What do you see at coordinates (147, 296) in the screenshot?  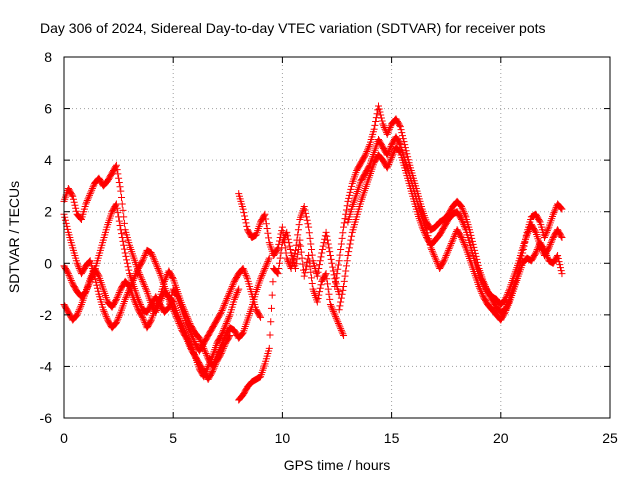 I see `series-track-d` at bounding box center [147, 296].